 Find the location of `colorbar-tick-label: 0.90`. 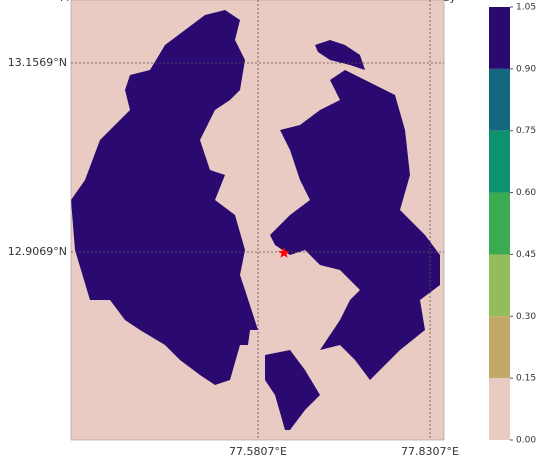

colorbar-tick-label: 0.90 is located at coordinates (526, 69).